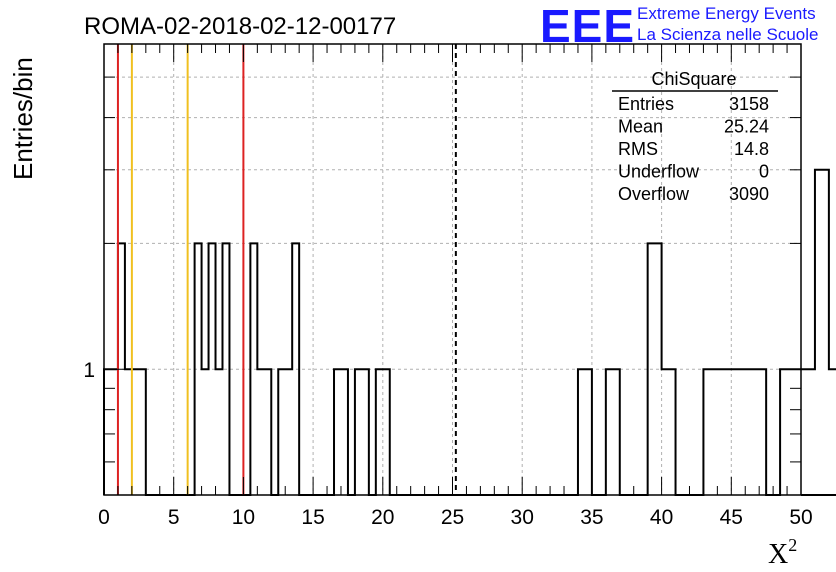 The image size is (836, 572). I want to click on chart-title: ROMA-02-2018-02-12-00177, so click(240, 26).